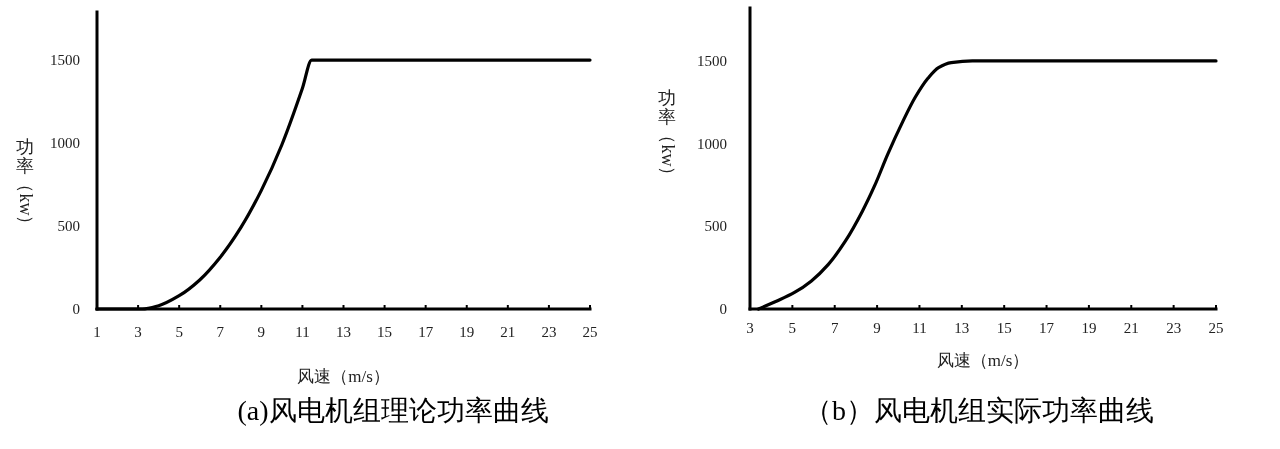 This screenshot has height=449, width=1280. I want to click on text: （b）风电机组实际功率曲线, so click(979, 410).